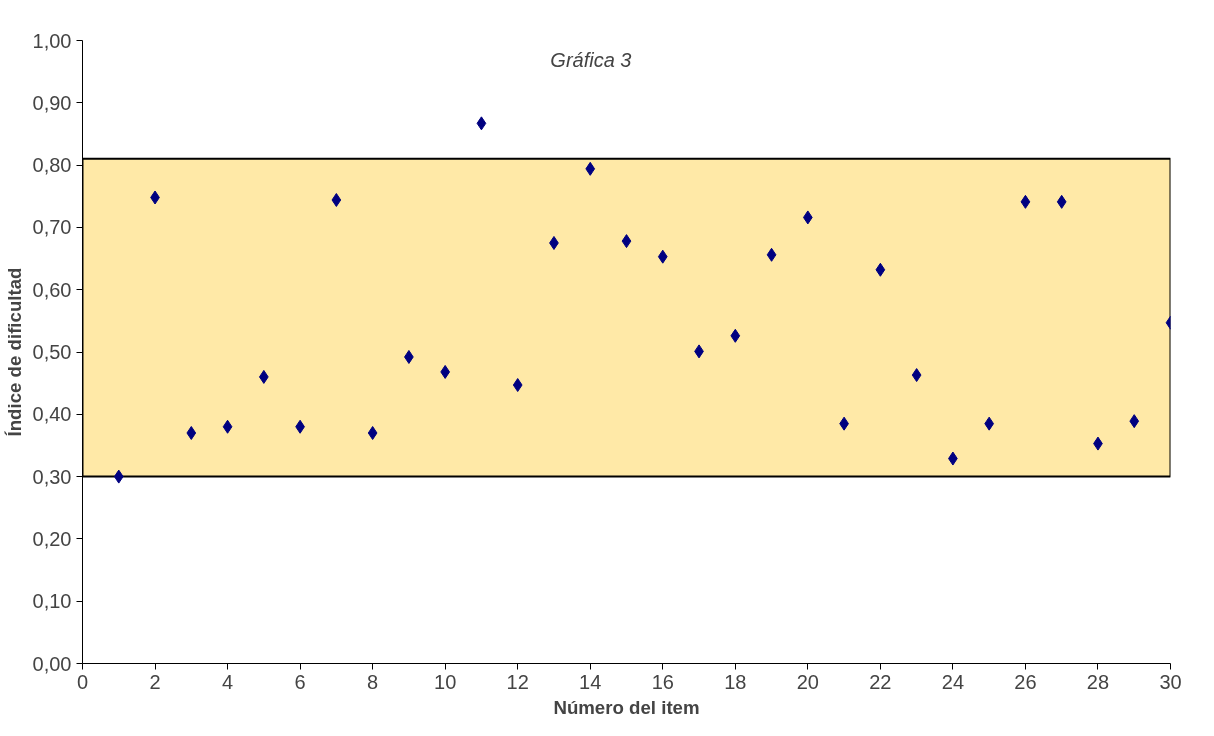  Describe the element at coordinates (52, 102) in the screenshot. I see `y-tick-label: 0,90` at that location.